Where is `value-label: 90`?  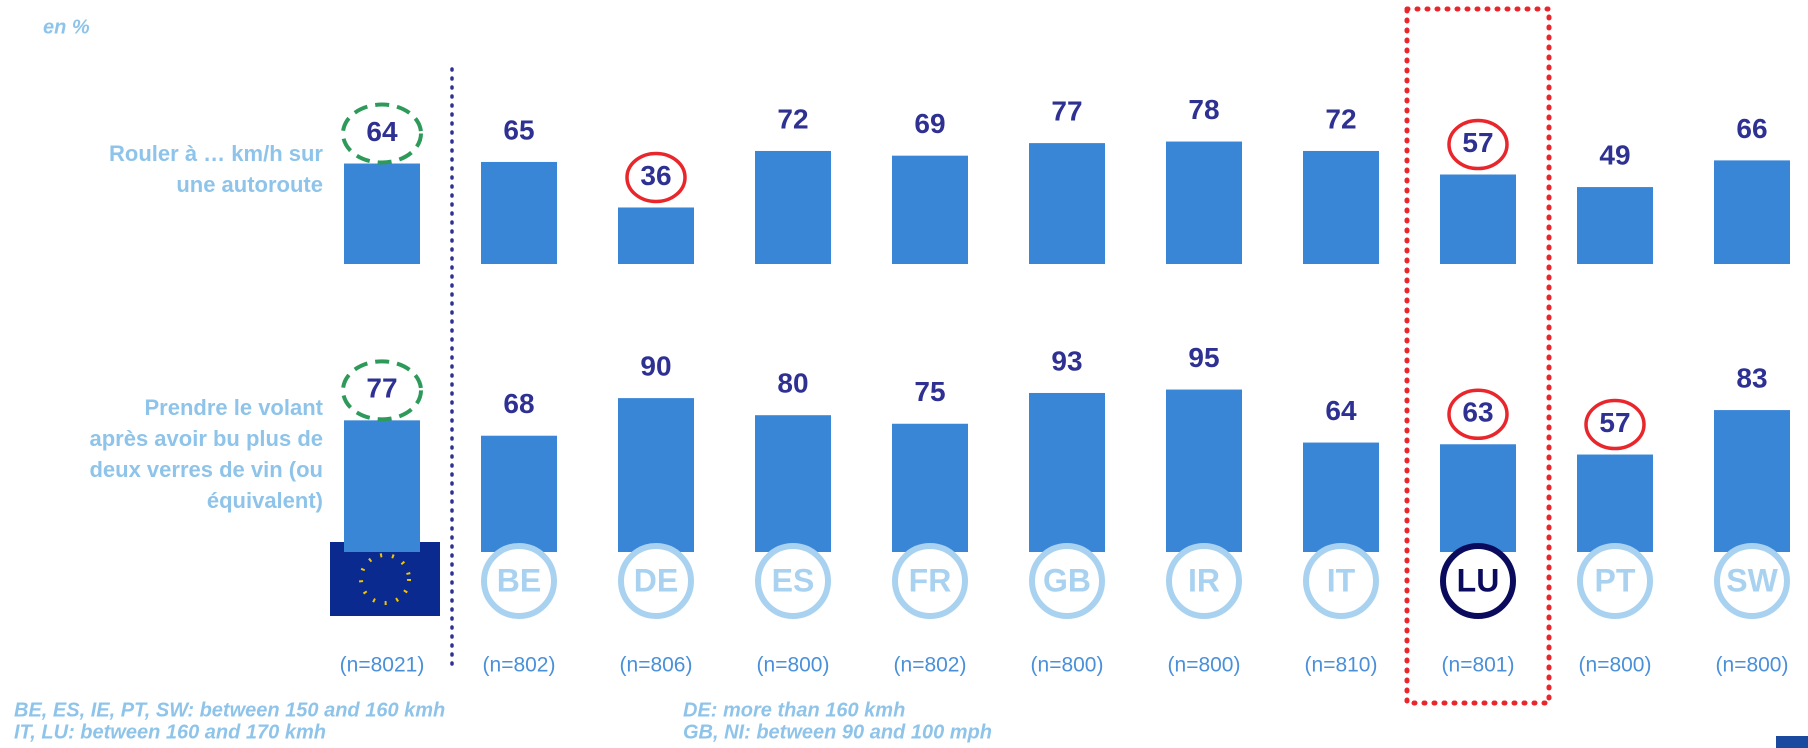 value-label: 90 is located at coordinates (655, 365).